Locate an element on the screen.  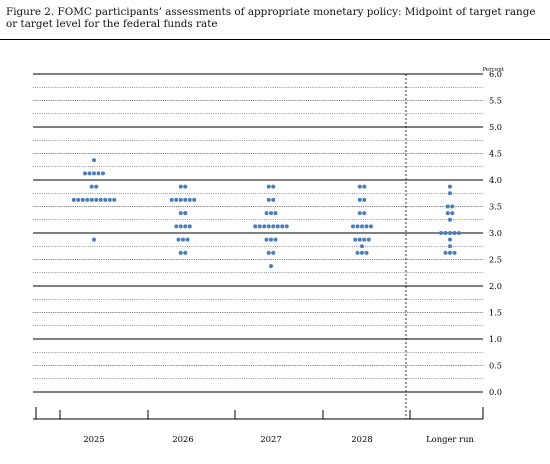
x-category-label: 2025 is located at coordinates (93, 439).